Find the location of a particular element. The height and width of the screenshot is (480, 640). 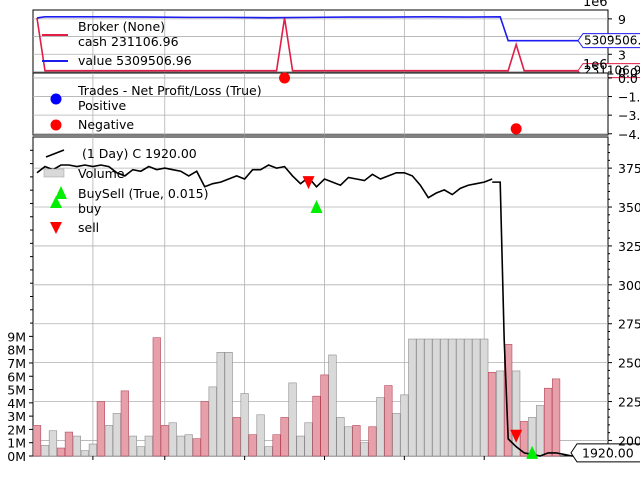

trades-ytick-label: 0.0 is located at coordinates (628, 78).